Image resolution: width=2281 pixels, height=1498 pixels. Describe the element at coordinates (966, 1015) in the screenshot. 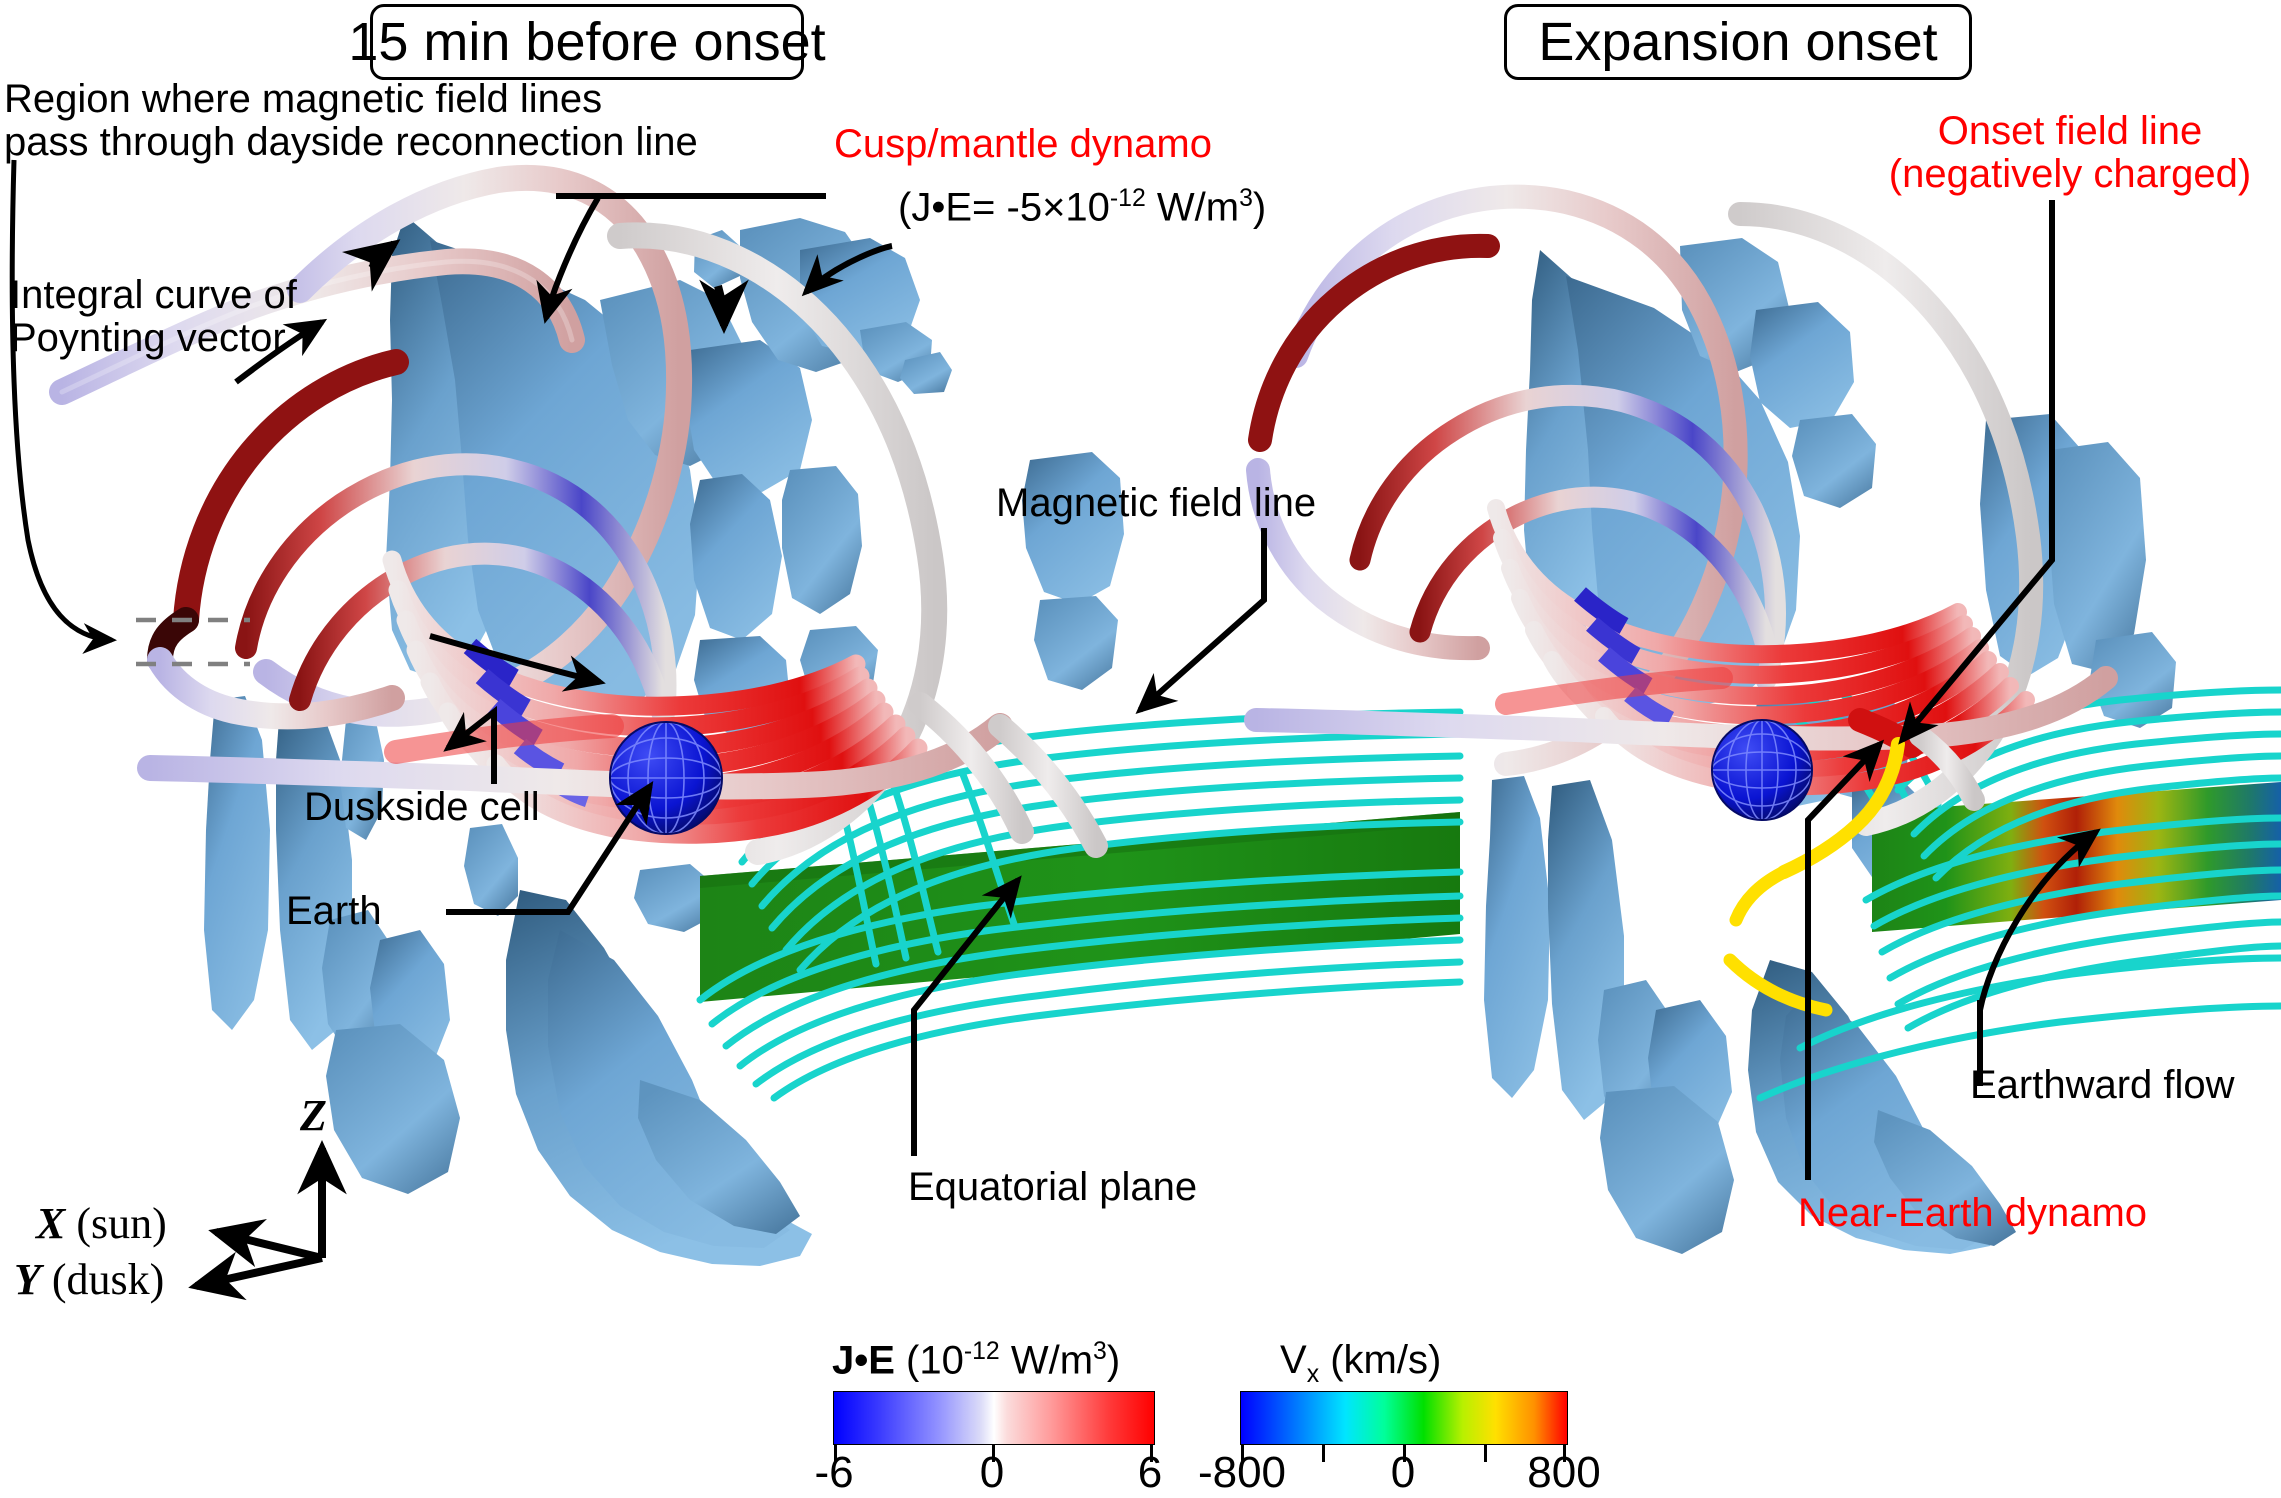

I see `leader-equatorial-plane` at that location.